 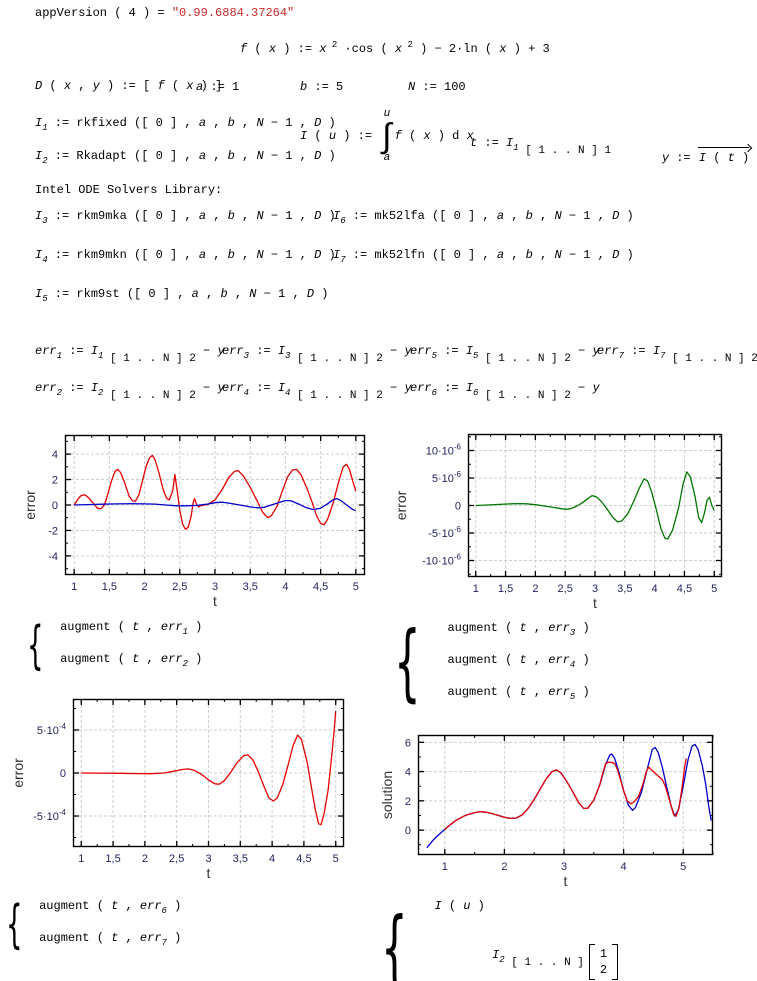 What do you see at coordinates (518, 661) in the screenshot?
I see `legend-entry-err4: augment ( t , err4 )` at bounding box center [518, 661].